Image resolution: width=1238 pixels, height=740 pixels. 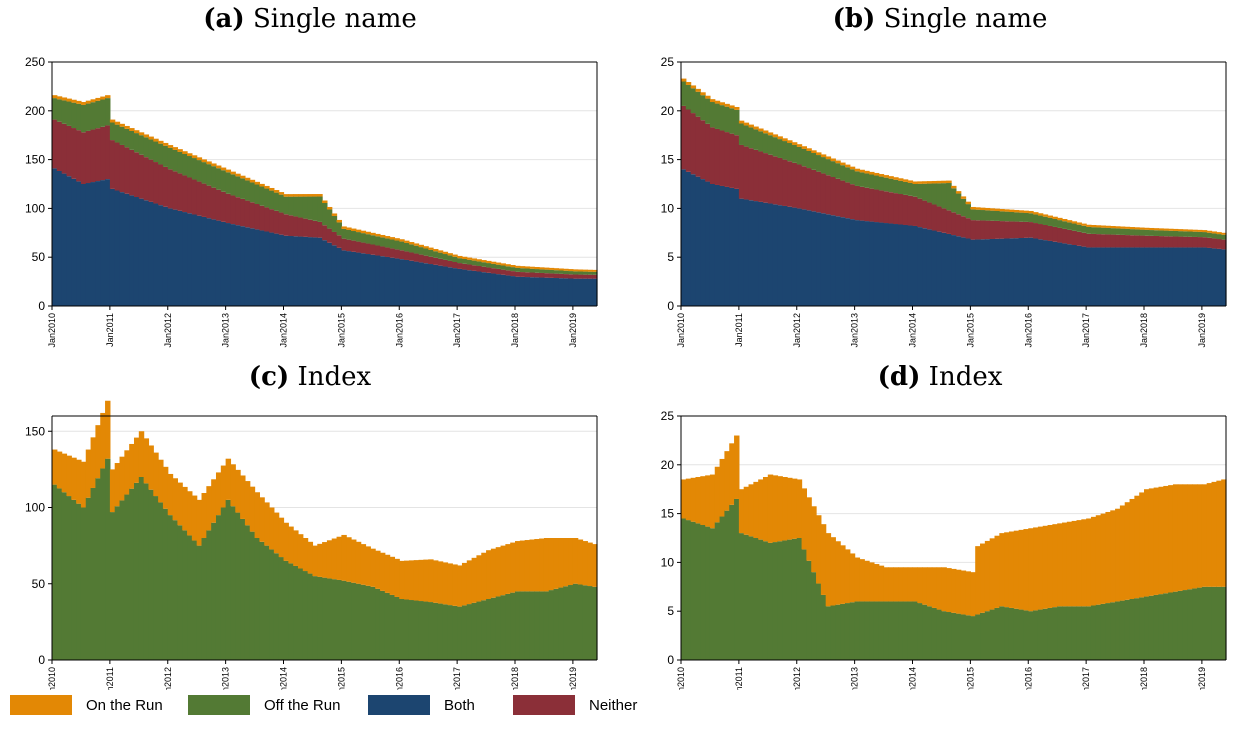 What do you see at coordinates (670, 611) in the screenshot?
I see `y-tick-label: 5` at bounding box center [670, 611].